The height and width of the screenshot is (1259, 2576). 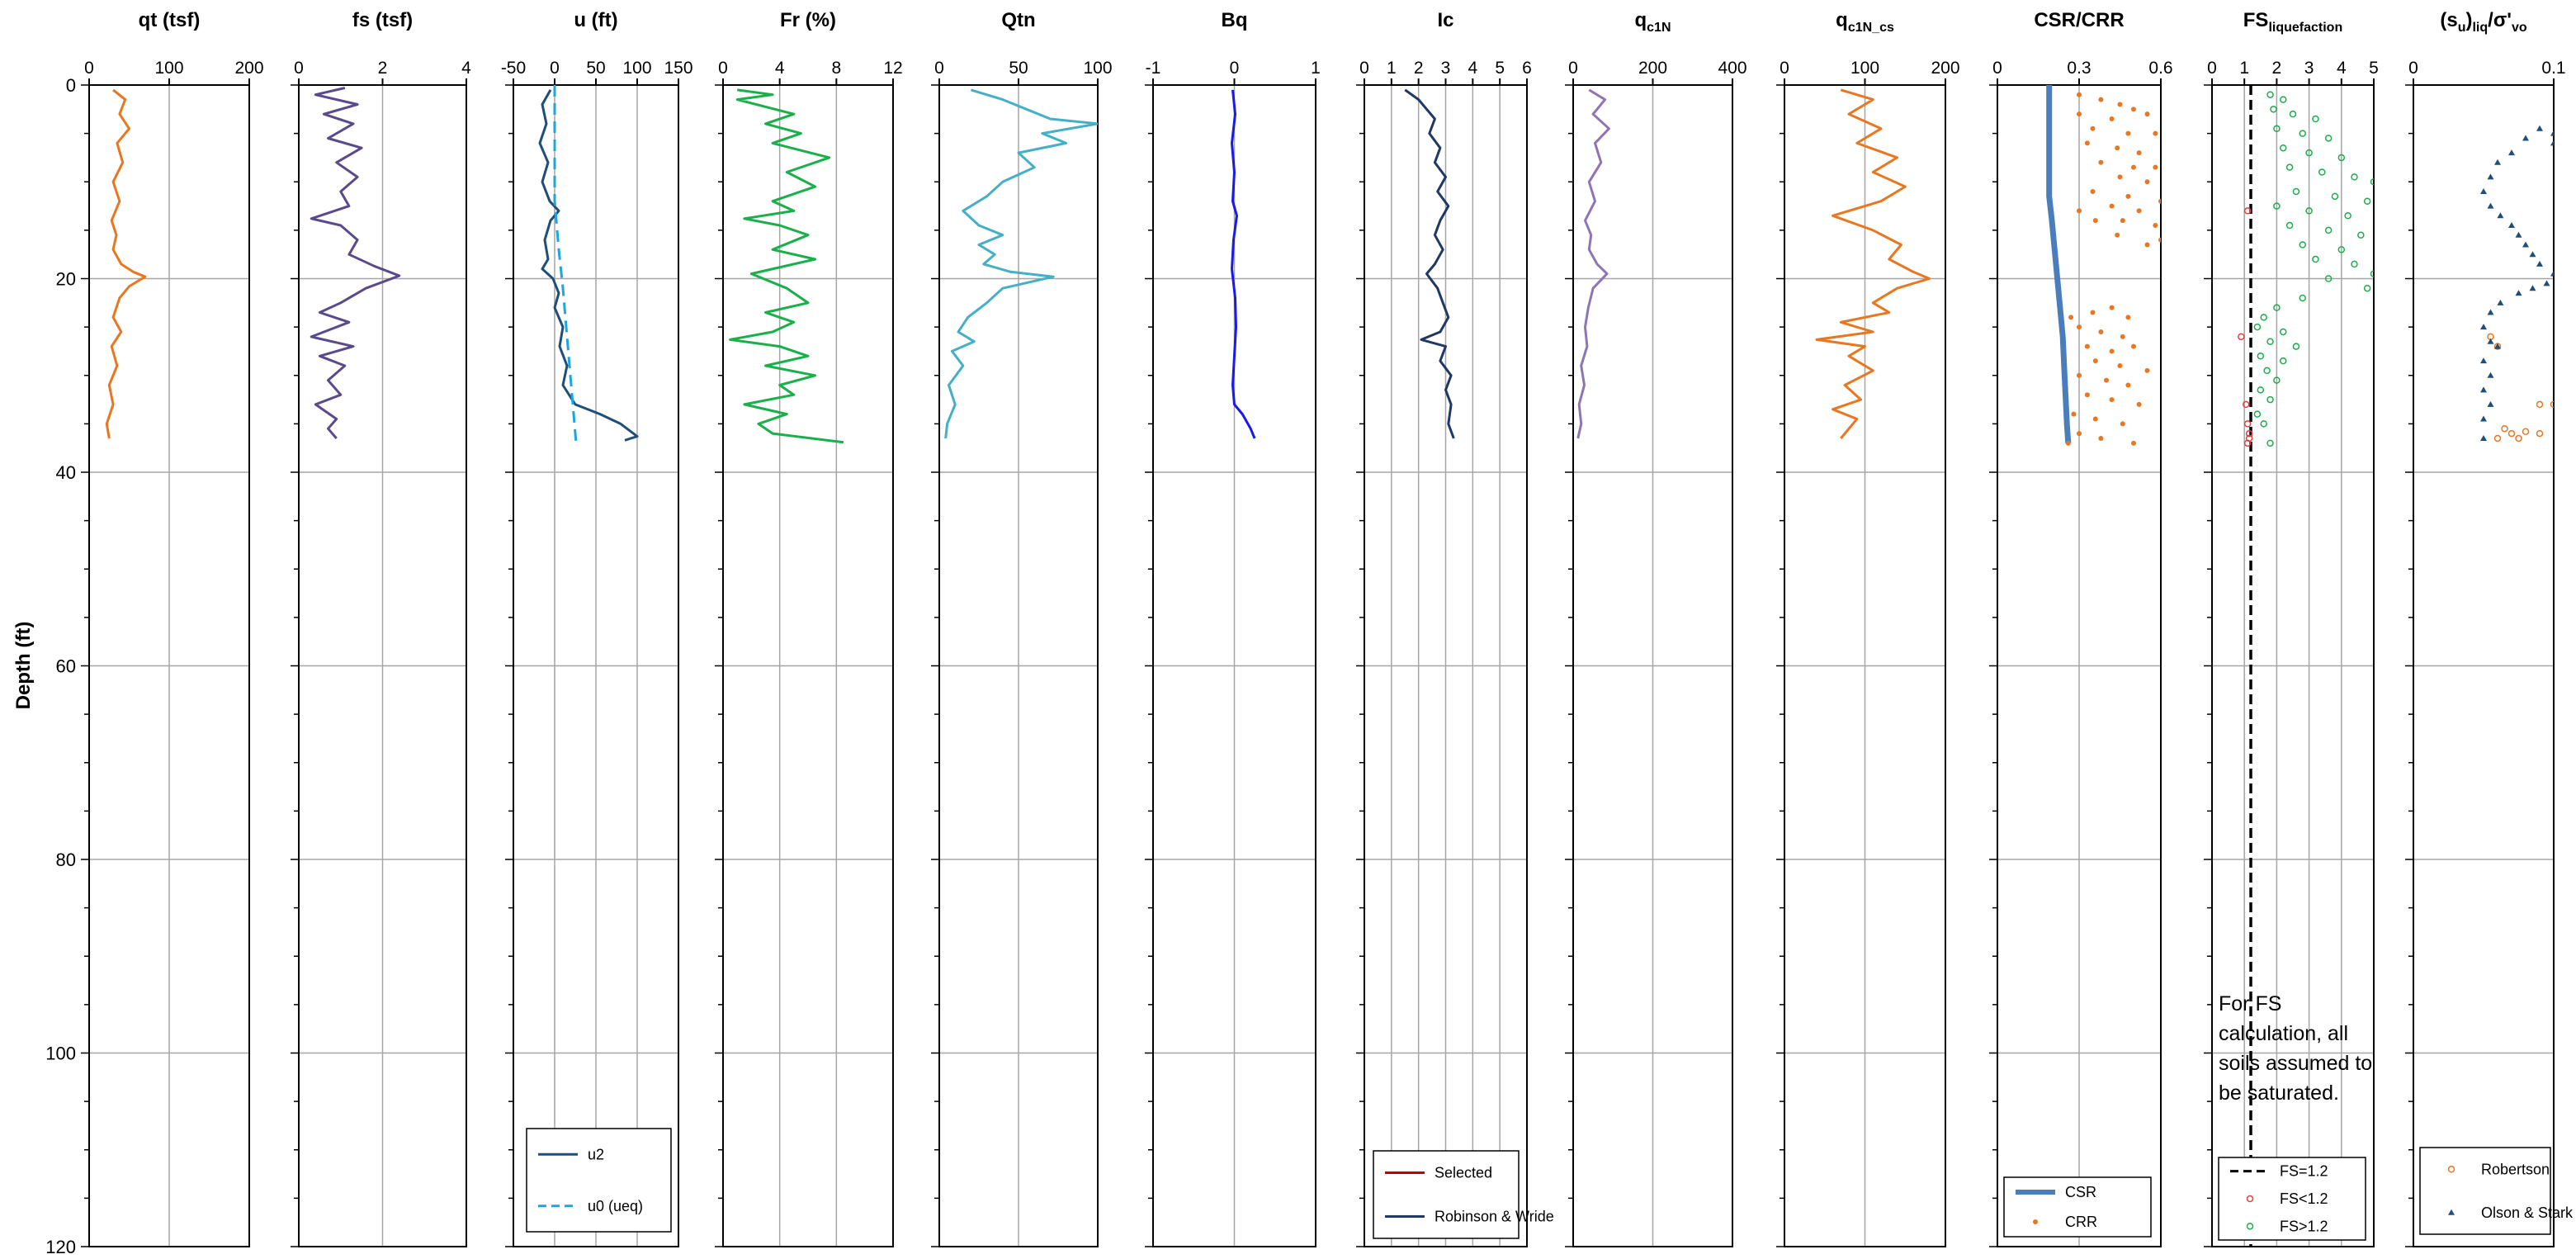 What do you see at coordinates (2035, 1221) in the screenshot?
I see `legend-swatch` at bounding box center [2035, 1221].